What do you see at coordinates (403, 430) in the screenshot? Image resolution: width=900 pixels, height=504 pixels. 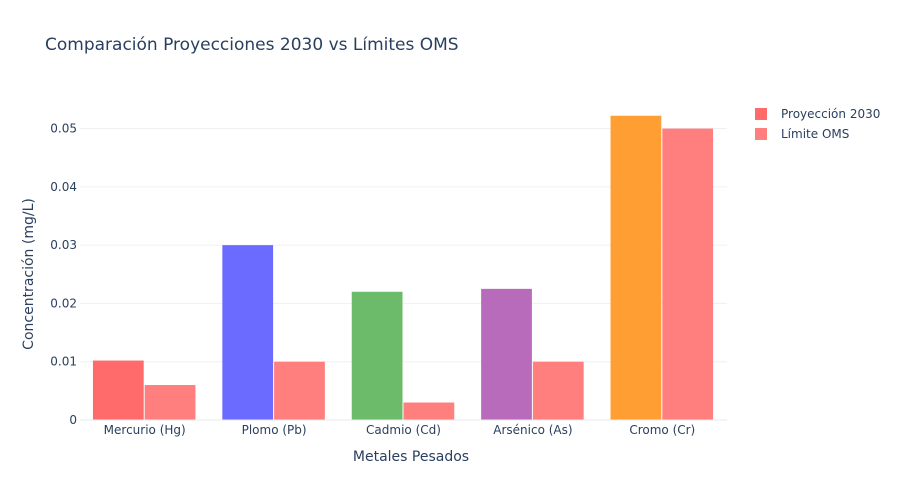 I see `x-tick-label: Cadmio (Cd)` at bounding box center [403, 430].